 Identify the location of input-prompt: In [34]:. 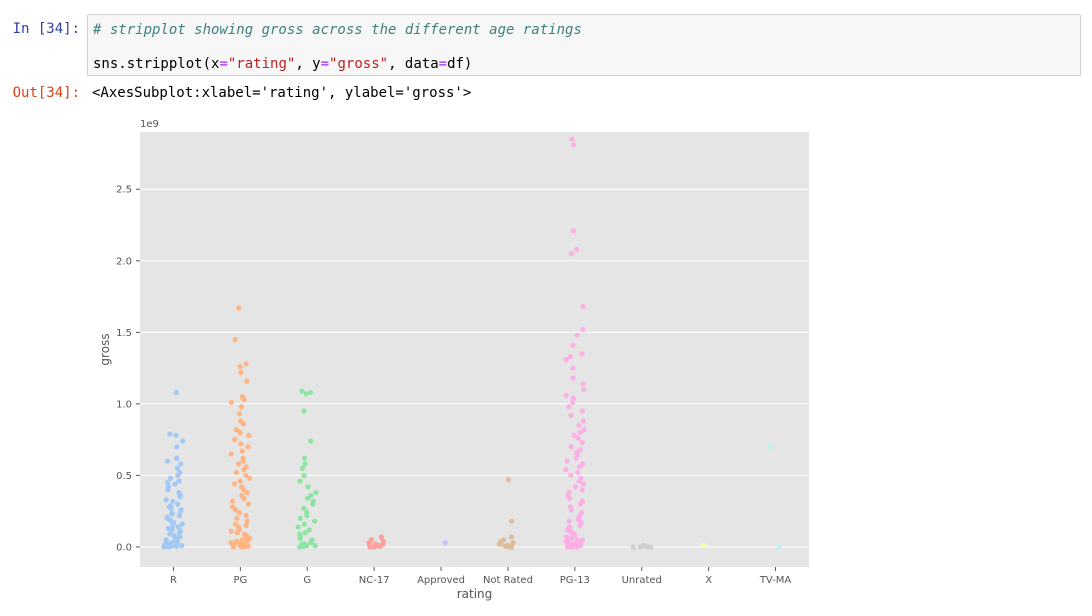
(46, 29).